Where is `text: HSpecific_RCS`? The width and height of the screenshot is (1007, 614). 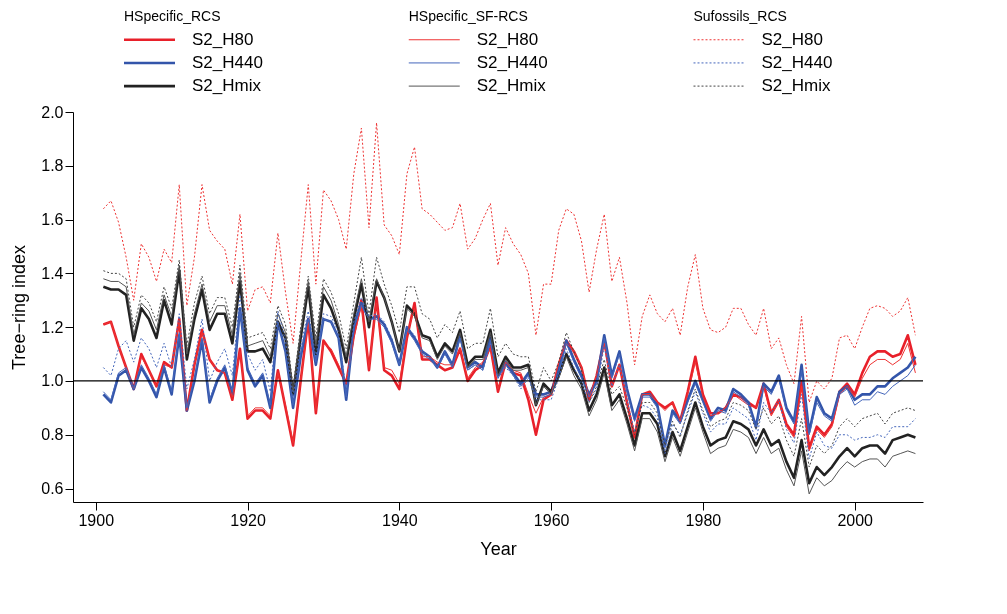 text: HSpecific_RCS is located at coordinates (172, 15).